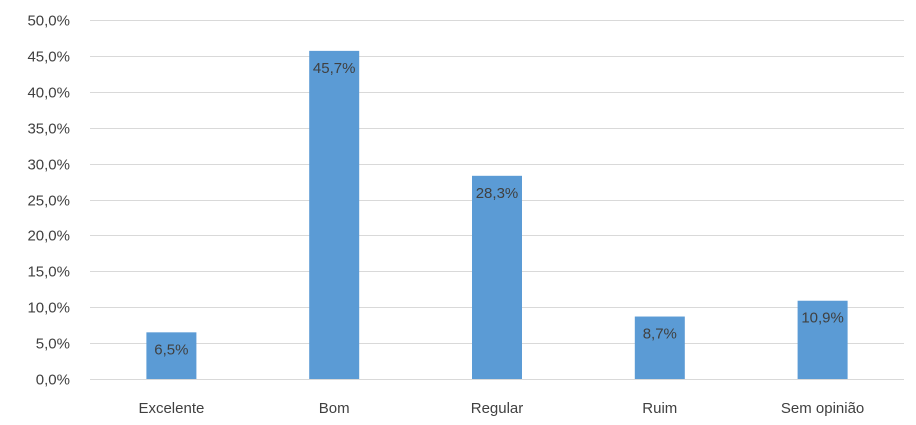  What do you see at coordinates (48, 57) in the screenshot?
I see `y-tick-label: 45,0%` at bounding box center [48, 57].